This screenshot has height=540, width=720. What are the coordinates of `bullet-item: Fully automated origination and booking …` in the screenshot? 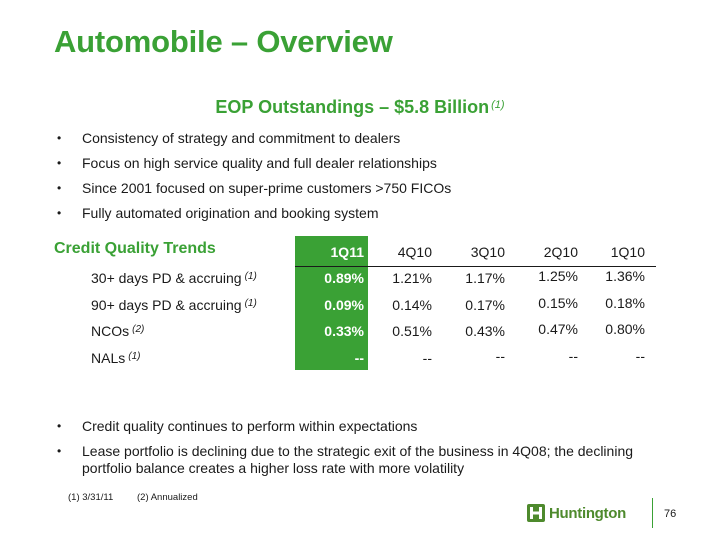 It's located at (254, 213).